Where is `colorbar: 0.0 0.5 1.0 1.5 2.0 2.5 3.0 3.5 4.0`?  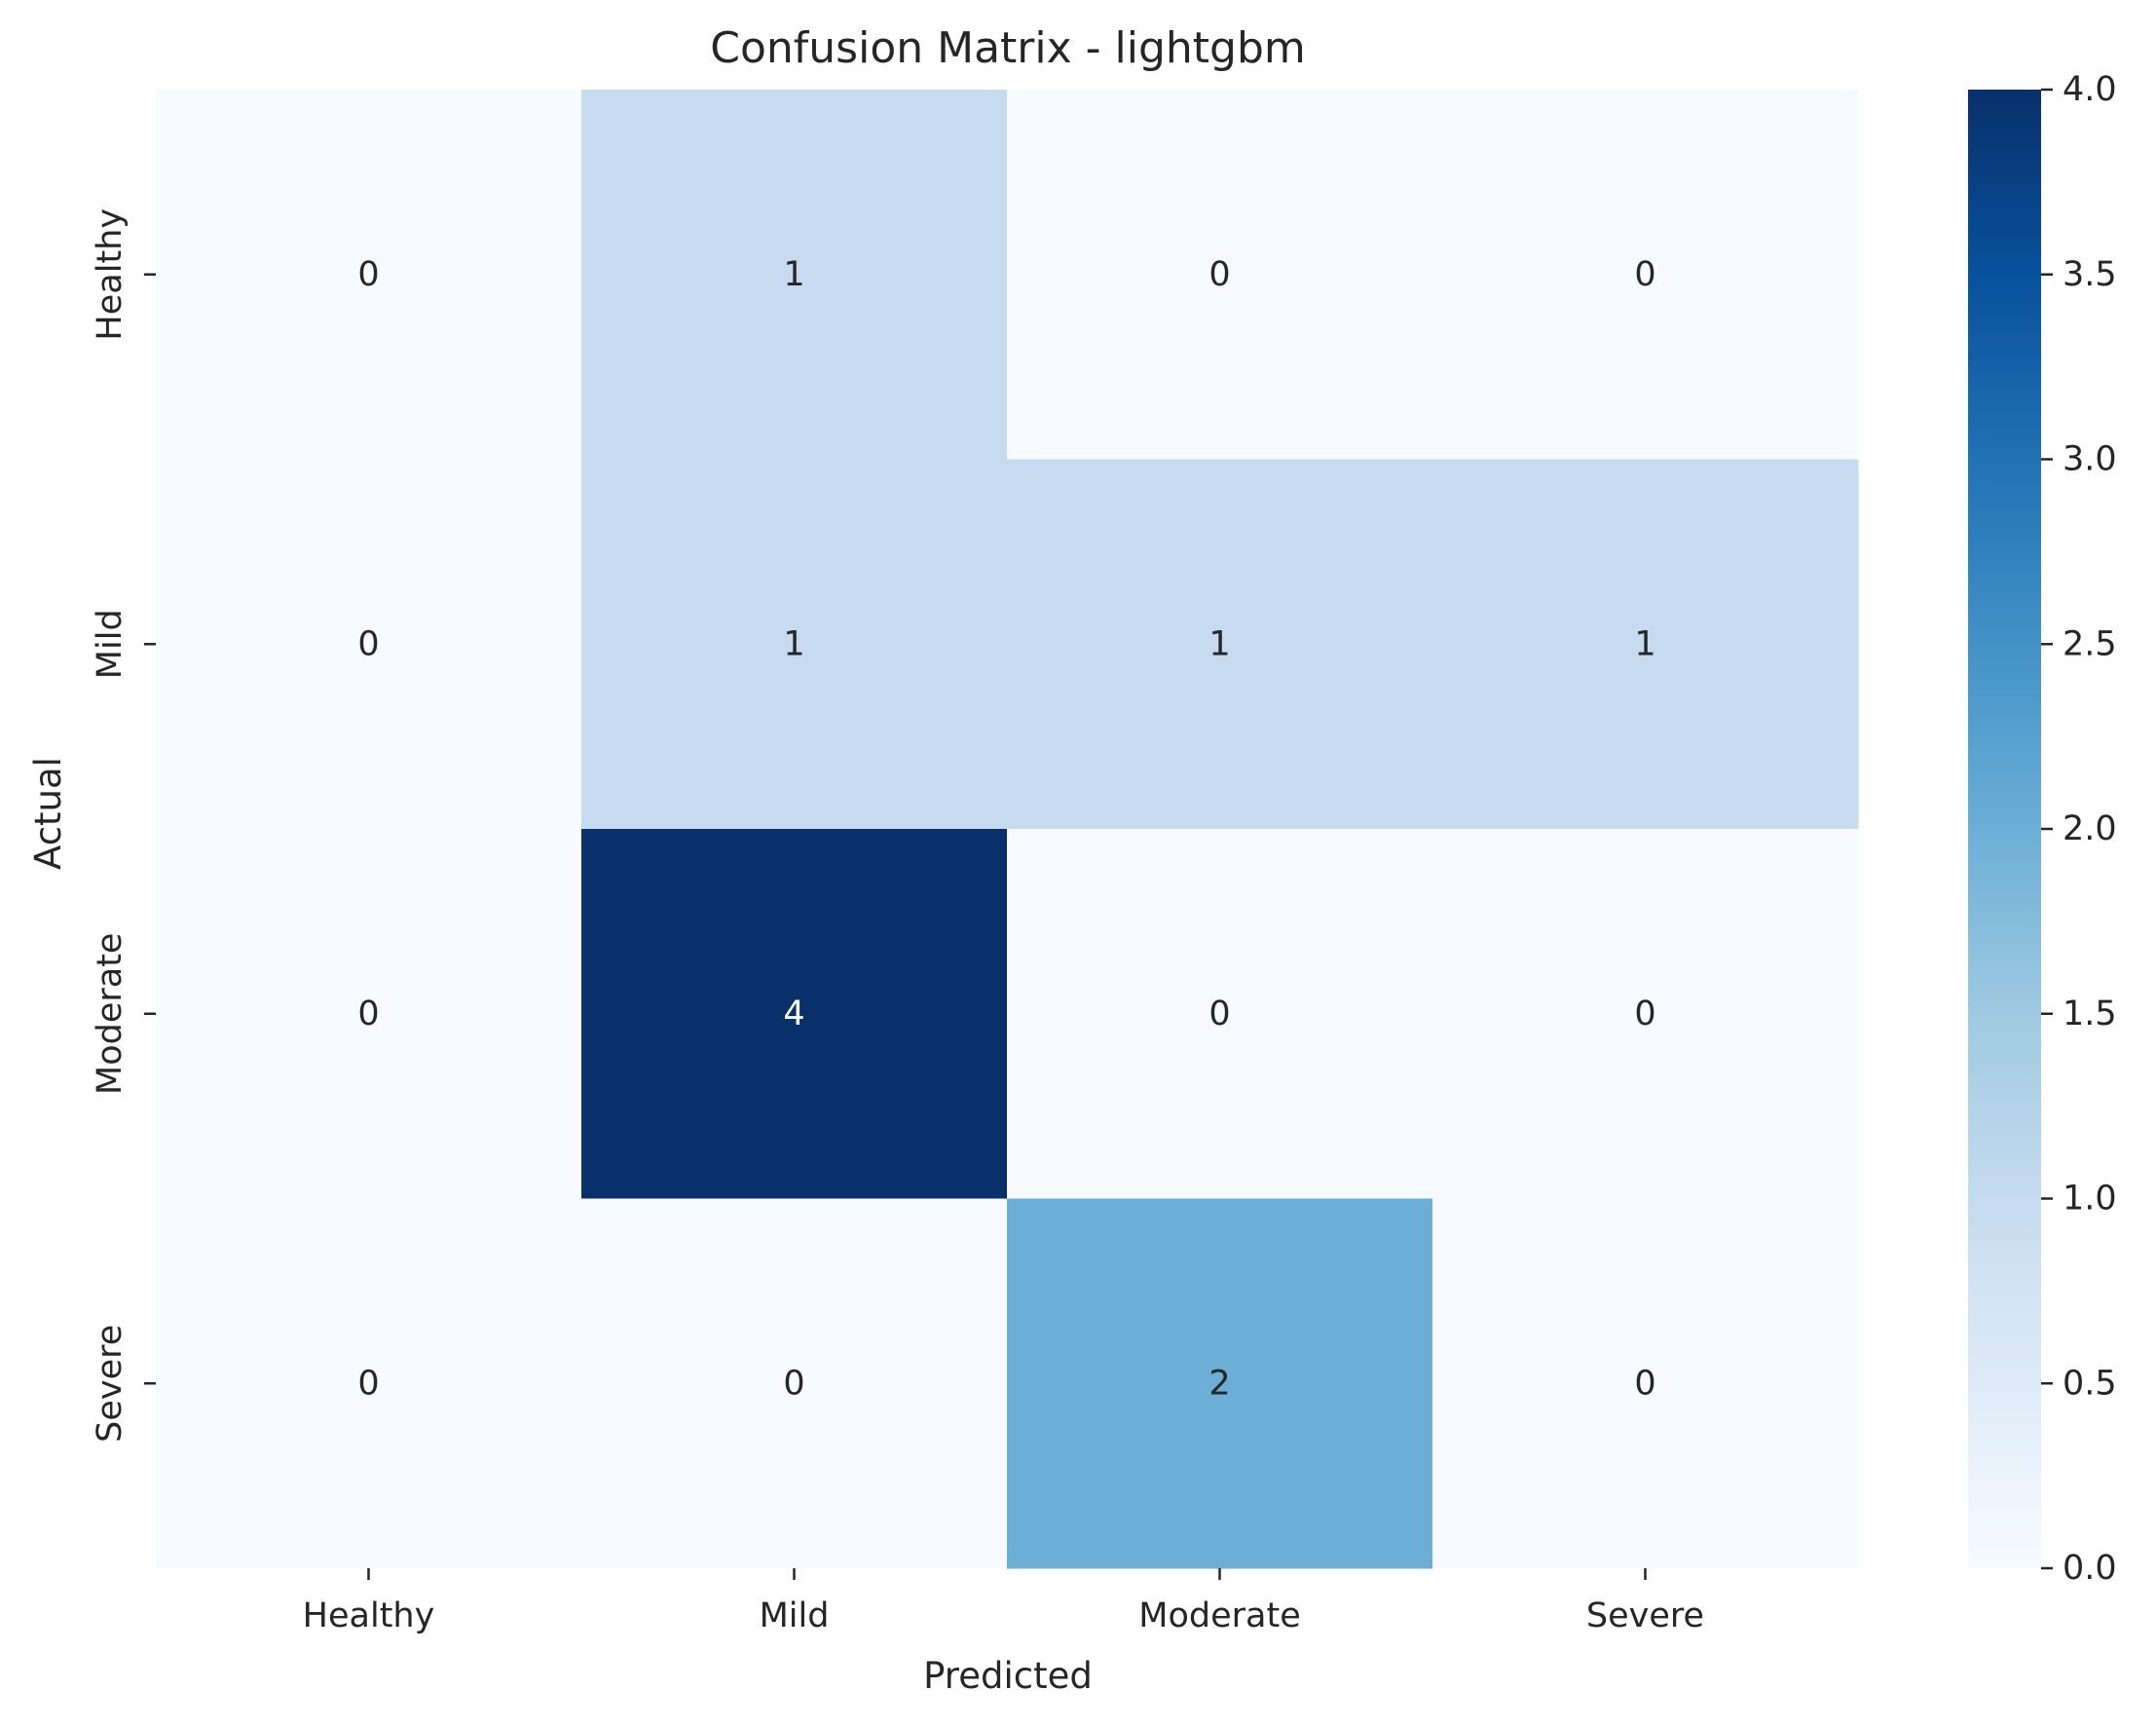
colorbar: 0.0 0.5 1.0 1.5 2.0 2.5 3.0 3.5 4.0 is located at coordinates (2043, 829).